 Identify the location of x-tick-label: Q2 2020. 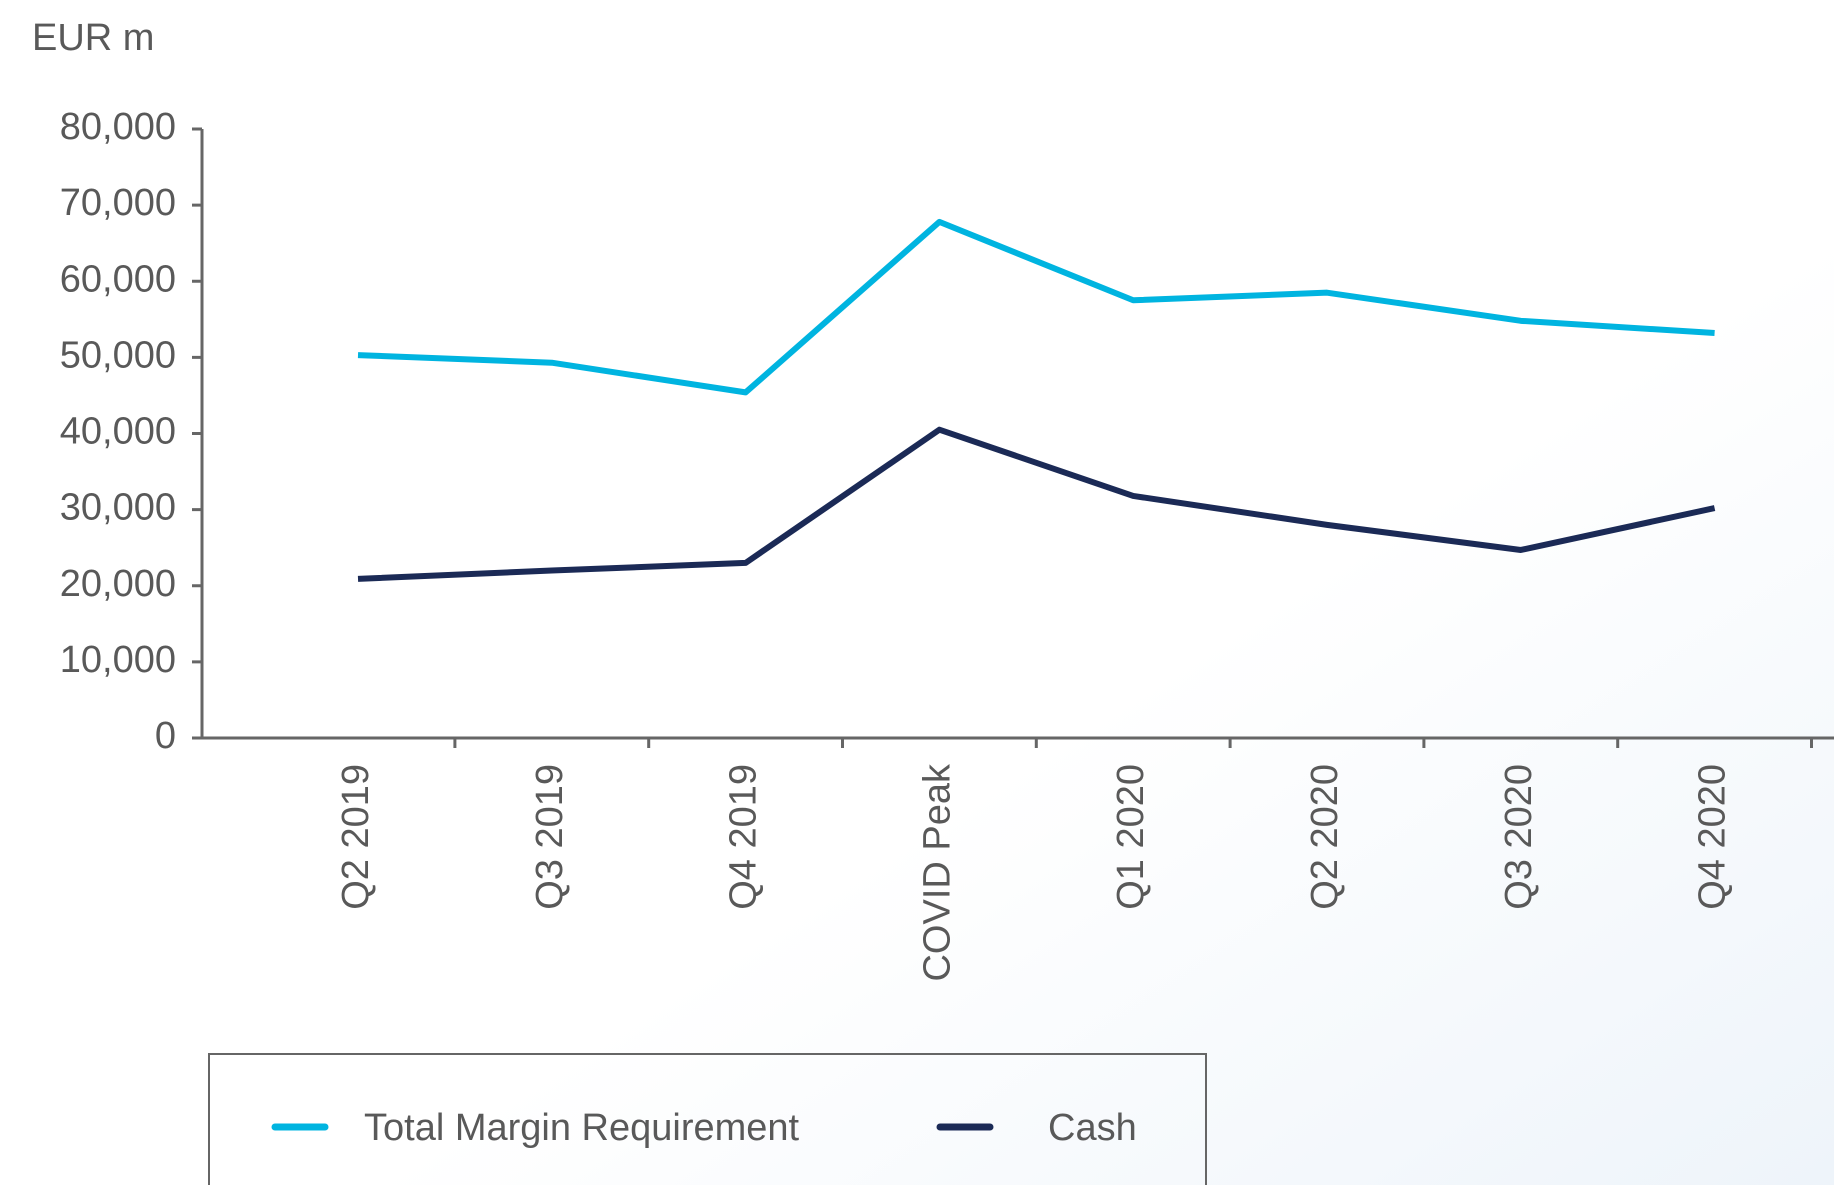
(1325, 837).